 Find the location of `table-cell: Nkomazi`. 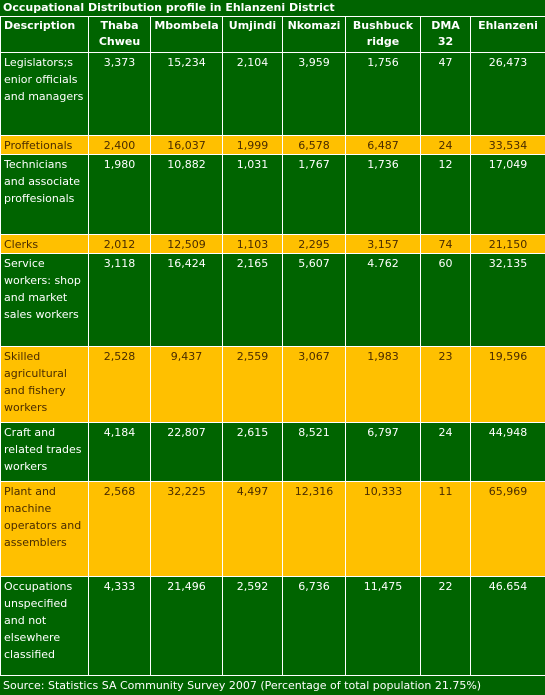

table-cell: Nkomazi is located at coordinates (314, 34).